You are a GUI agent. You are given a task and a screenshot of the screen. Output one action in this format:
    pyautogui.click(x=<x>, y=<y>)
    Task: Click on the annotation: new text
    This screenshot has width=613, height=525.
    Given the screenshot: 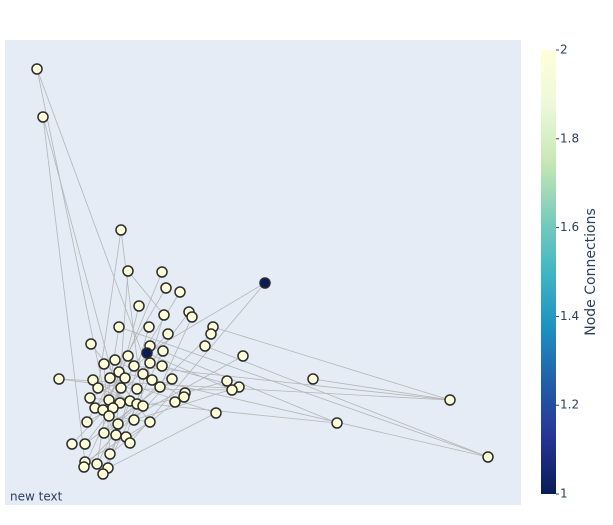 What is the action you would take?
    pyautogui.click(x=36, y=497)
    